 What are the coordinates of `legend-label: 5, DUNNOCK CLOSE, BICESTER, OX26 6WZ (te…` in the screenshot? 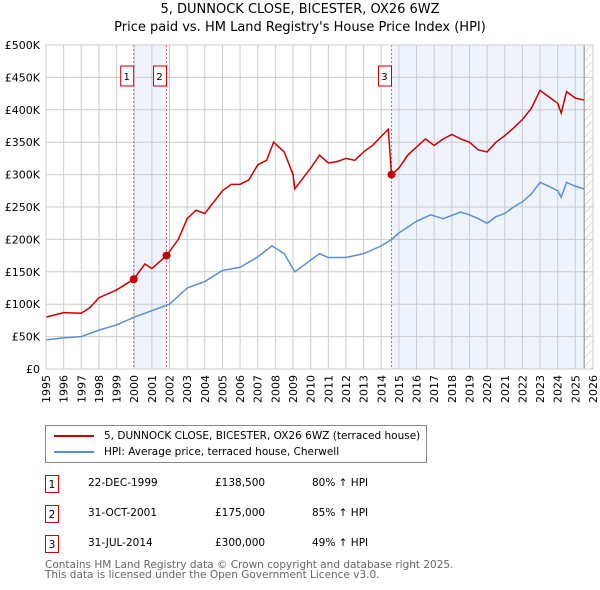 It's located at (262, 436).